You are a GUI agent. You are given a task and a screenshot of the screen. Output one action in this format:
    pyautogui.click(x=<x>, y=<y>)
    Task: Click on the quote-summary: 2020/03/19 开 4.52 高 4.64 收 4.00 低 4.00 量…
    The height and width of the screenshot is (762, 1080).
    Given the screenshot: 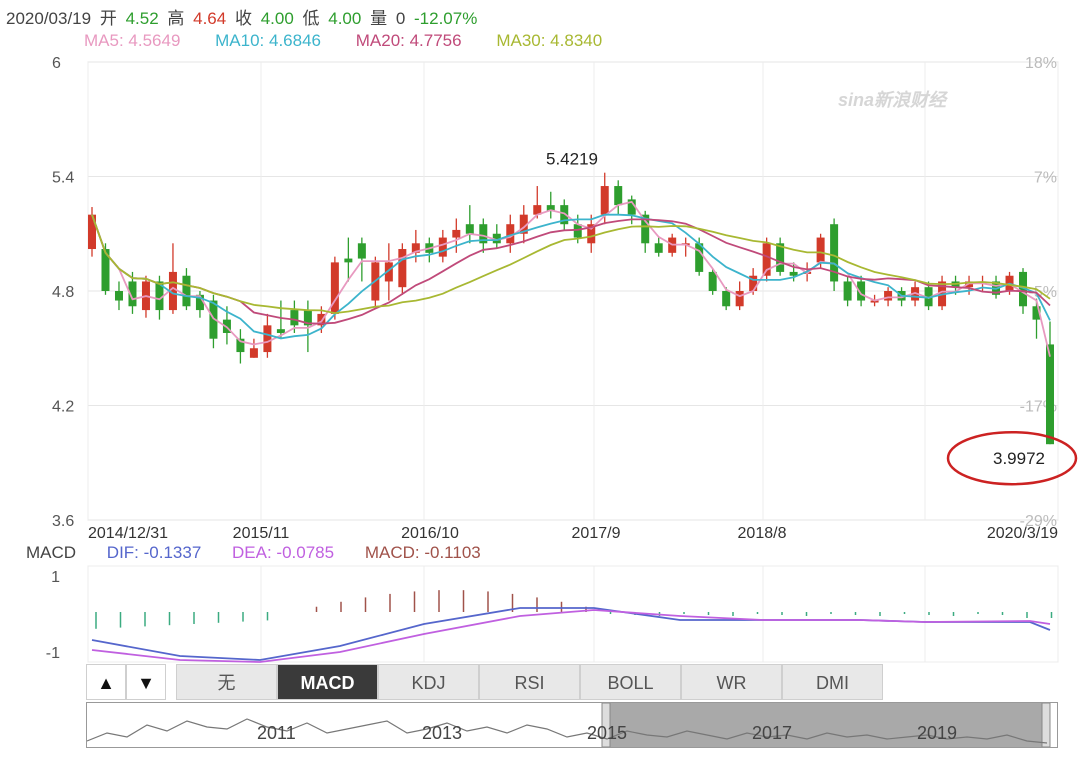 What is the action you would take?
    pyautogui.click(x=243, y=16)
    